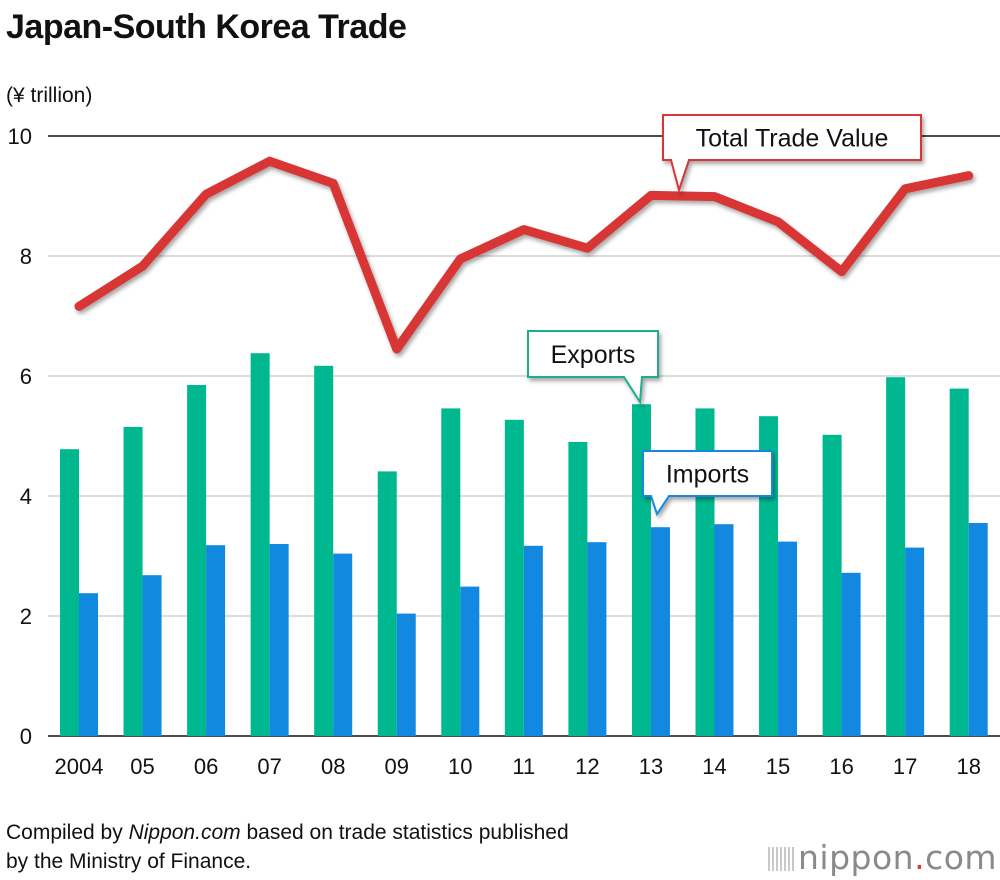 Image resolution: width=1000 pixels, height=880 pixels. What do you see at coordinates (20, 136) in the screenshot?
I see `y-tick-label: 10` at bounding box center [20, 136].